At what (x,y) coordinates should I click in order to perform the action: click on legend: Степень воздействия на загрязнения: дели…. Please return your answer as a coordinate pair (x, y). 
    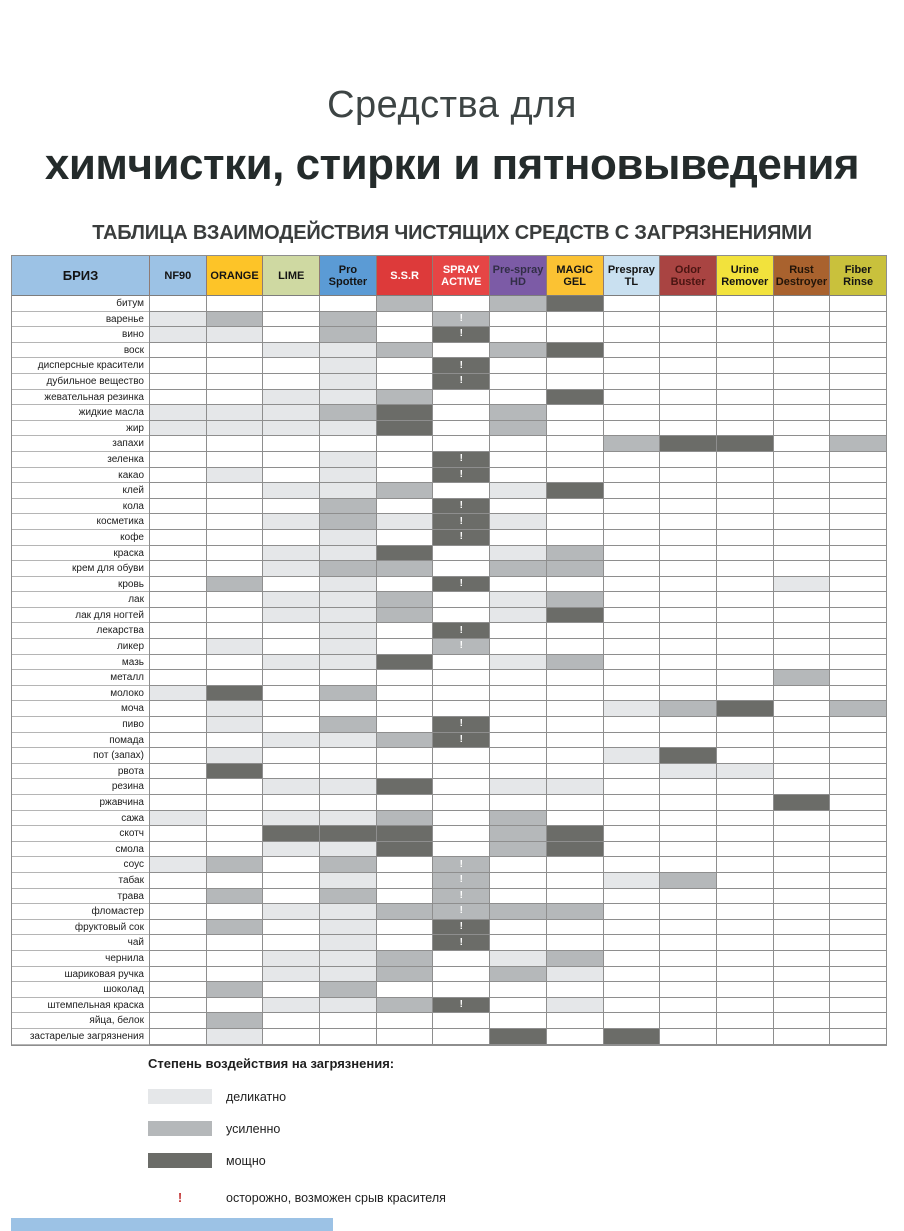
    Looking at the image, I should click on (297, 1139).